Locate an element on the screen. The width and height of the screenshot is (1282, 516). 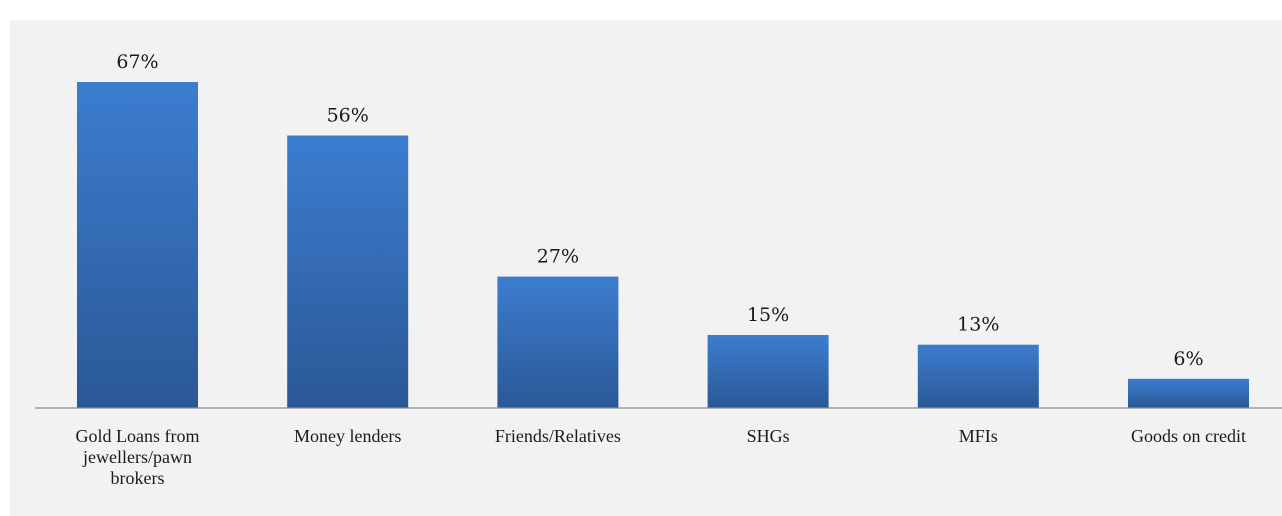
category-label-4: SHGs is located at coordinates (768, 436).